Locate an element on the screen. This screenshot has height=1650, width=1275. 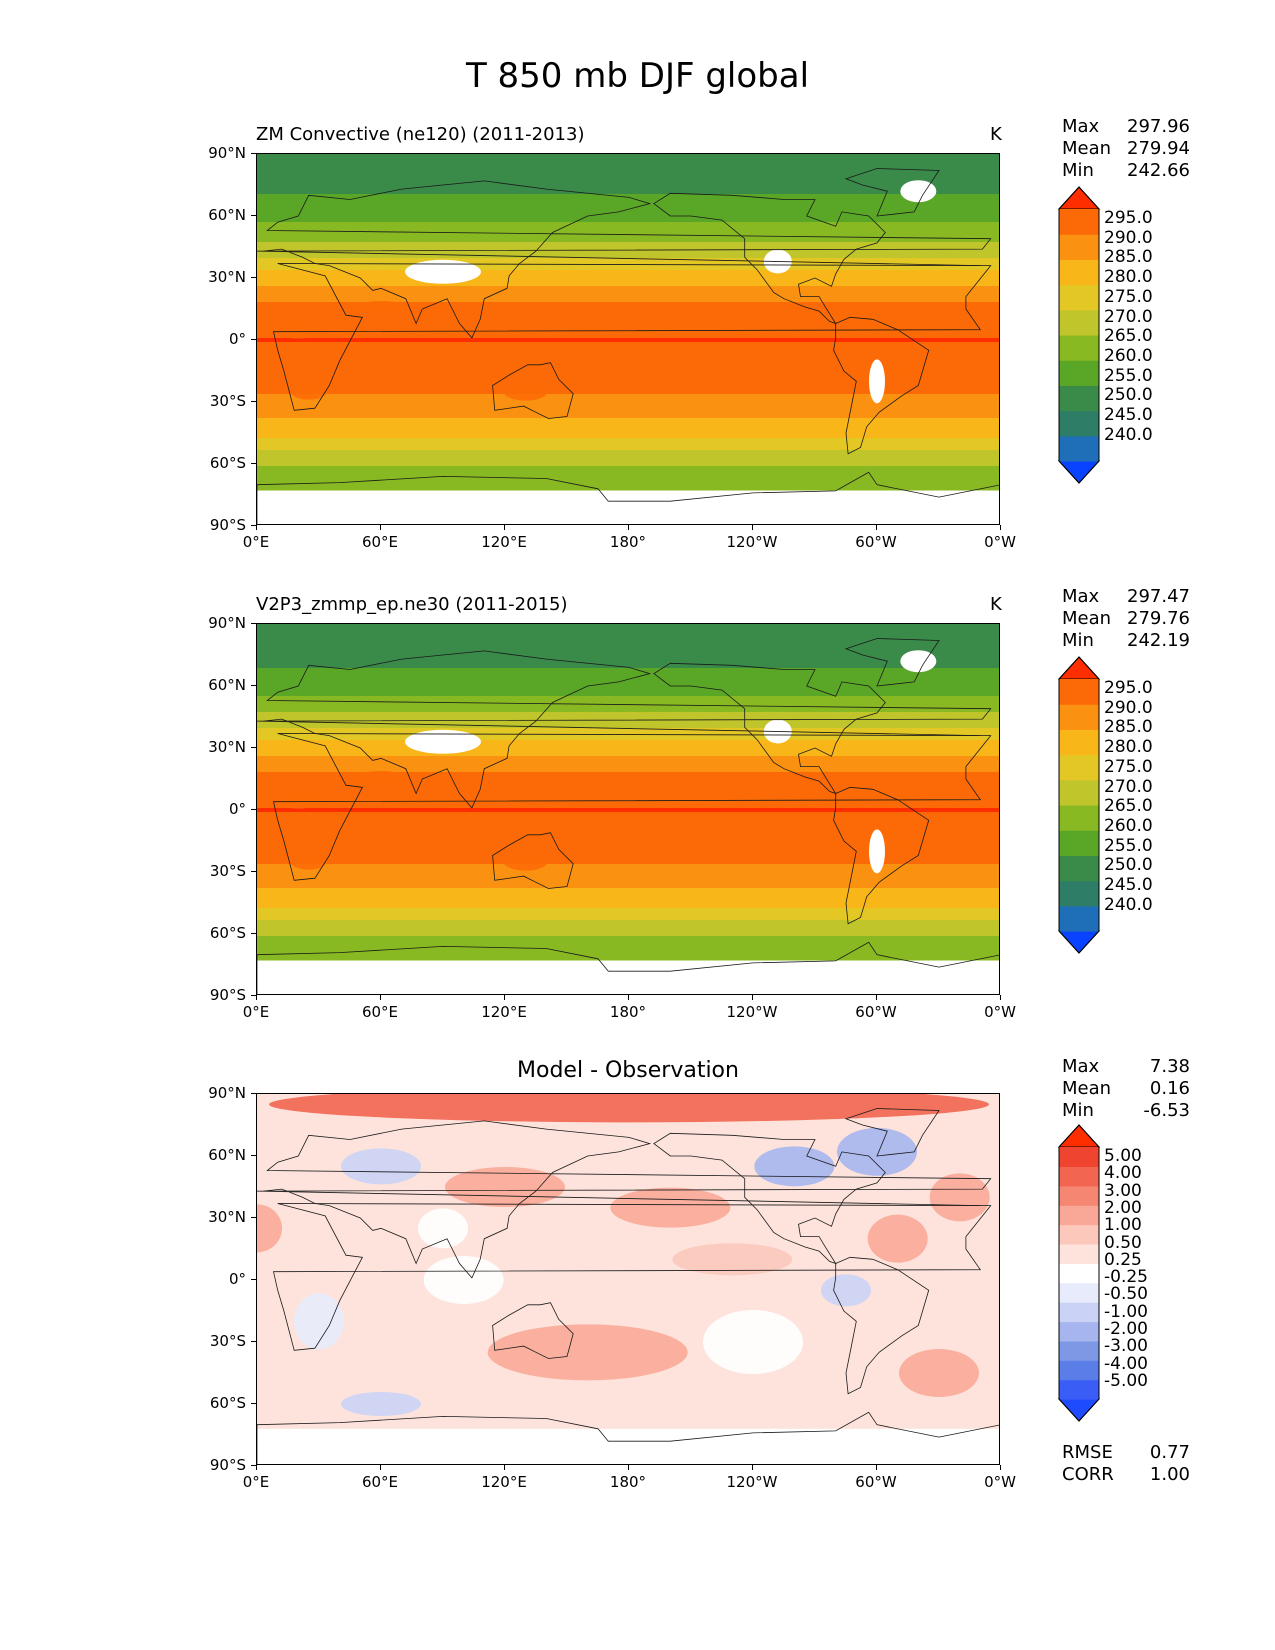
x-tick-label: 0°W is located at coordinates (1000, 1482).